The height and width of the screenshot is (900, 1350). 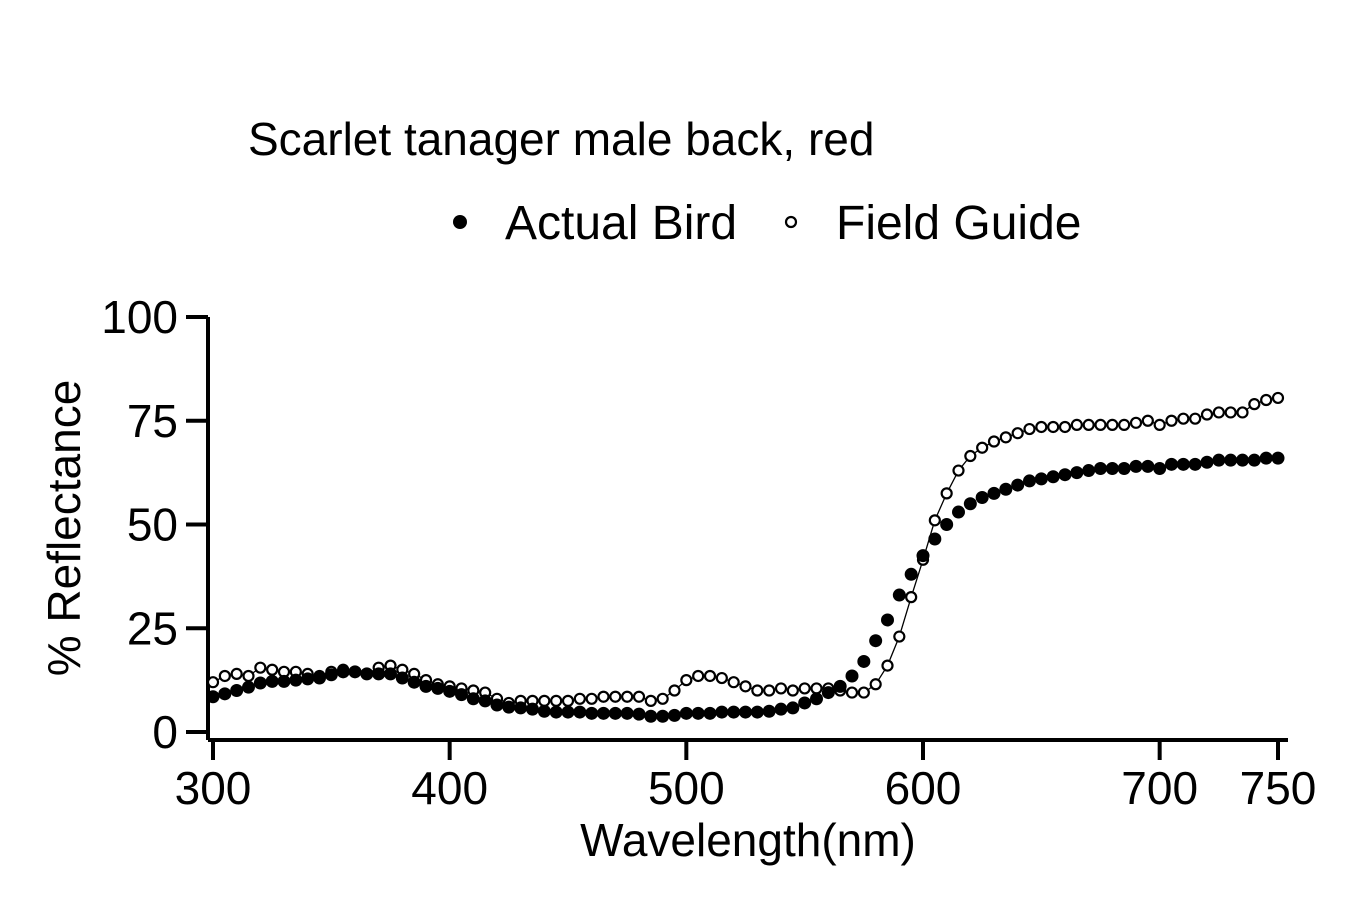 I want to click on y-axis-label: % Reflectance, so click(x=64, y=528).